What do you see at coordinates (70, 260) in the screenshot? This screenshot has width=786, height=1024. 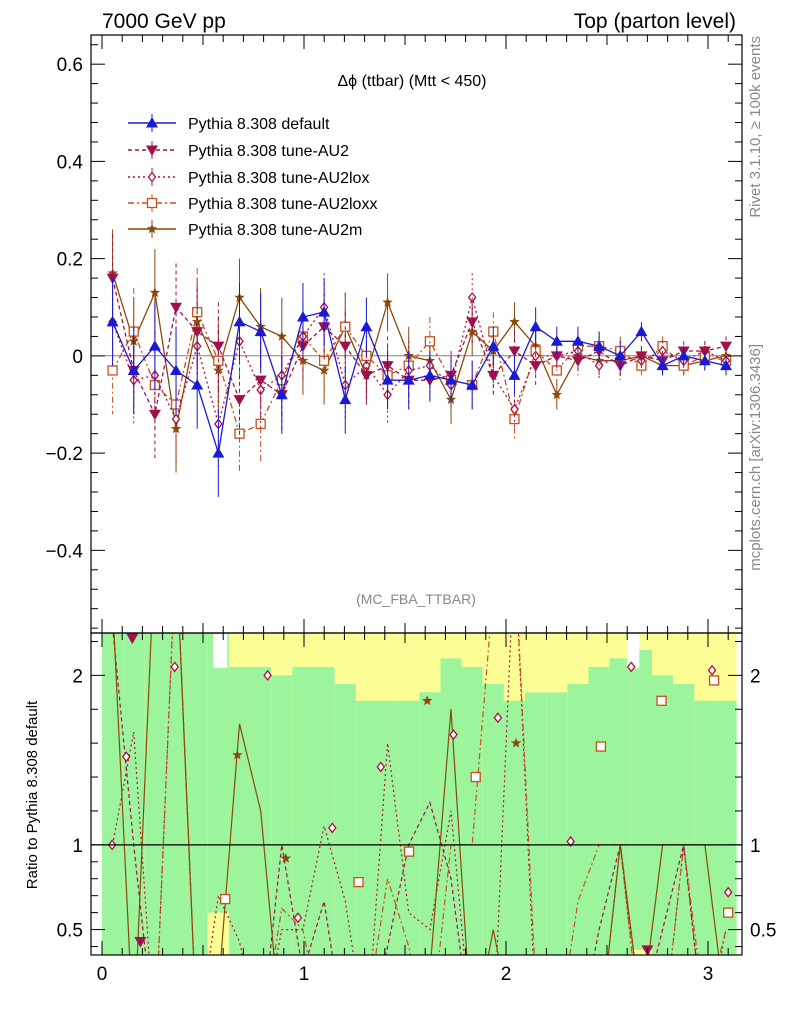 I see `y-tick-label: 0.2` at bounding box center [70, 260].